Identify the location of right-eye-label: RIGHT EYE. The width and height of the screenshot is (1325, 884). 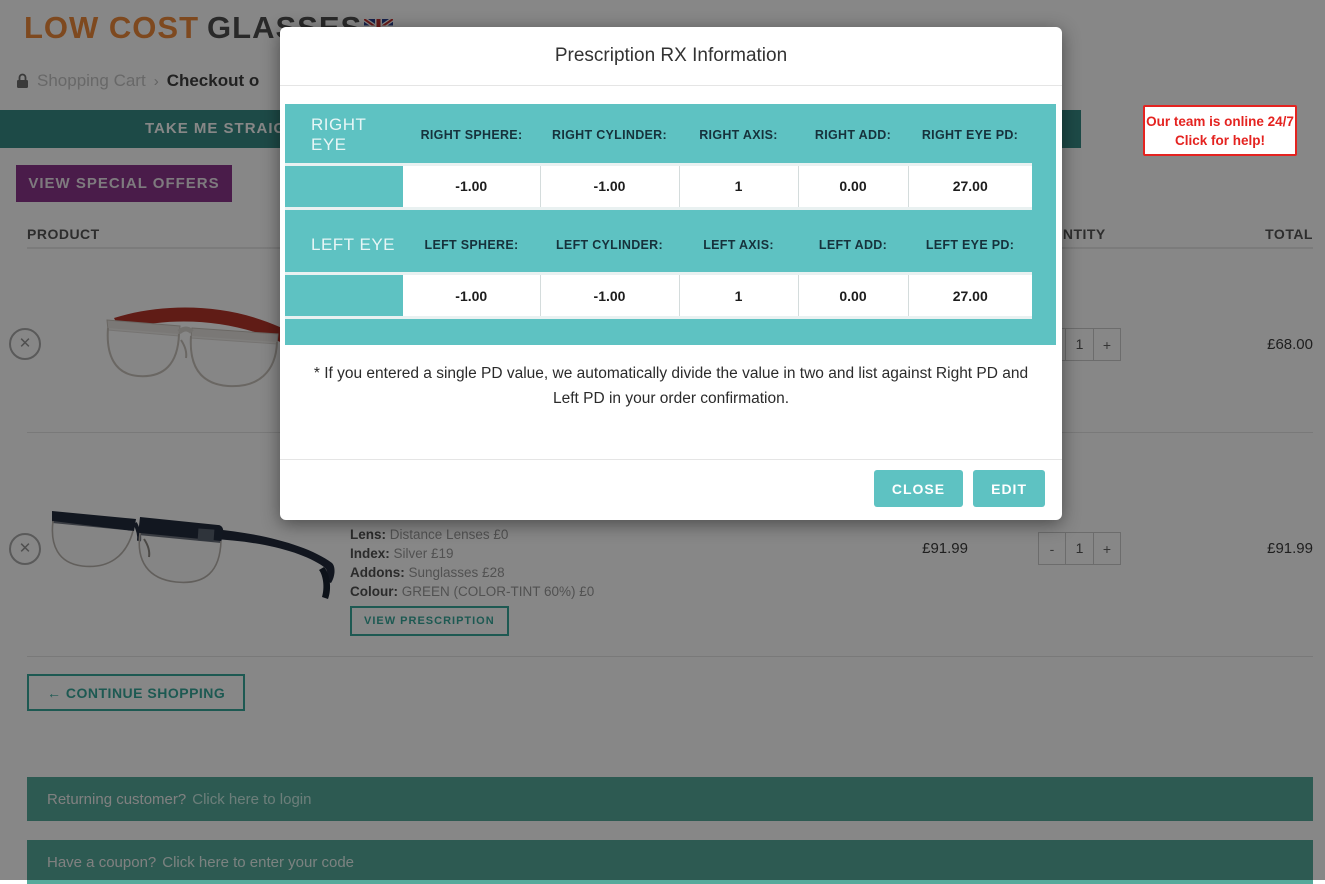
(344, 136).